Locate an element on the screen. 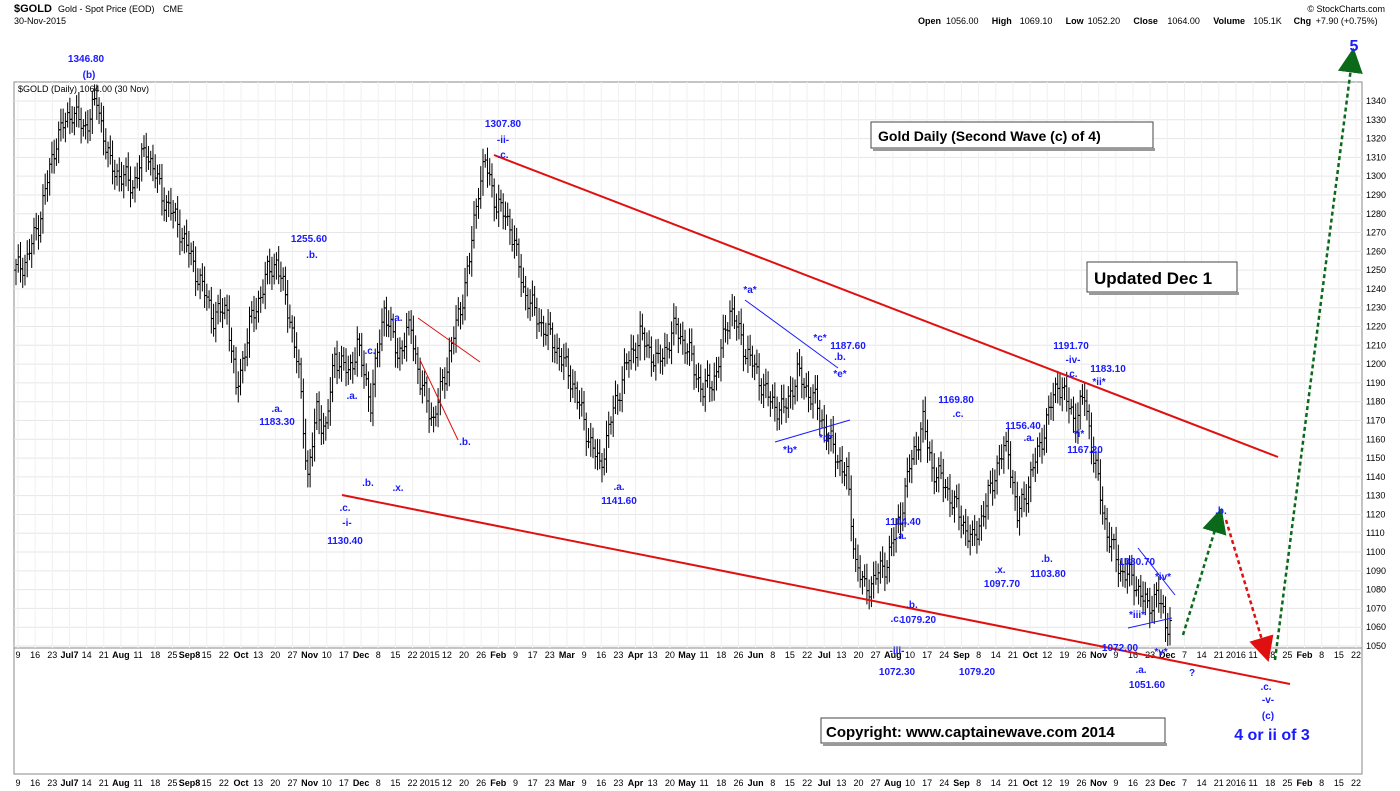  x-tick-label: Nov is located at coordinates (309, 655).